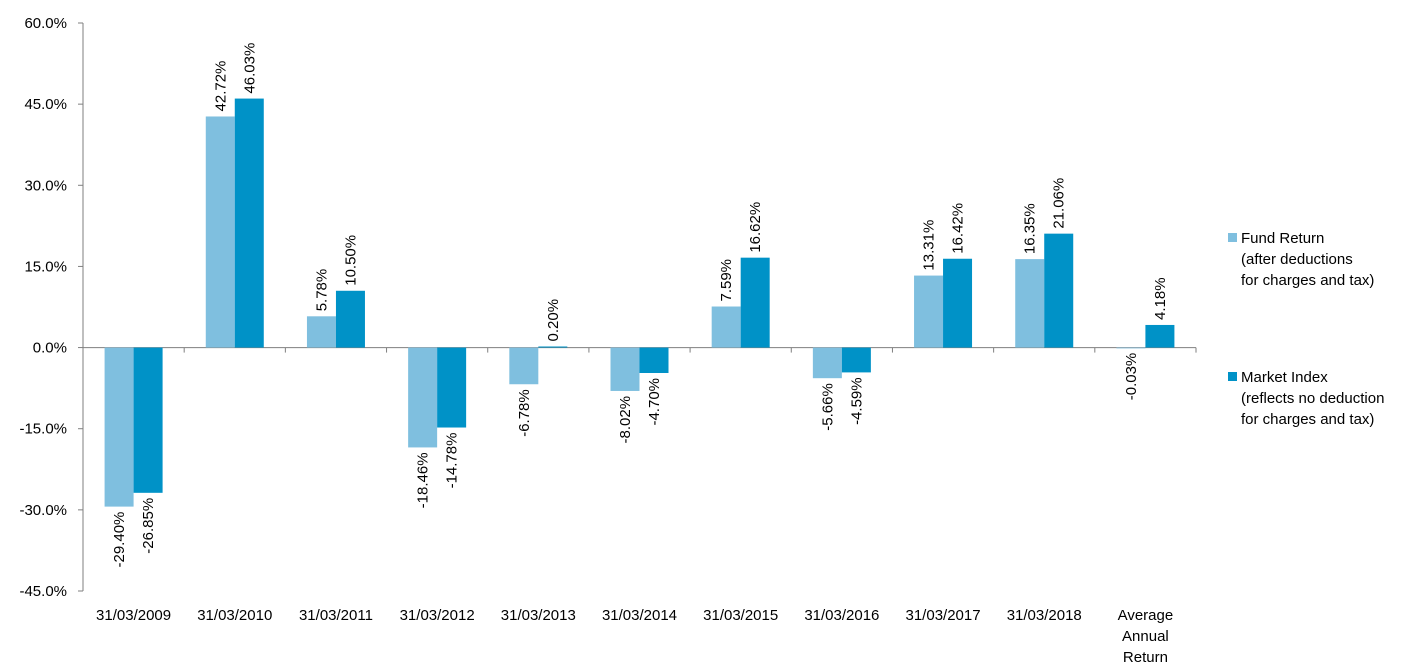 The height and width of the screenshot is (672, 1418). What do you see at coordinates (740, 615) in the screenshot?
I see `x-tick-label: 31/03/2015` at bounding box center [740, 615].